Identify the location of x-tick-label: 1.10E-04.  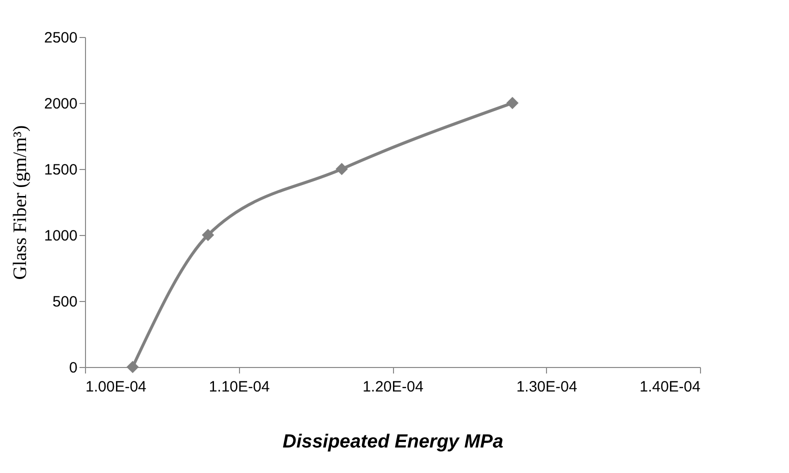
(239, 387).